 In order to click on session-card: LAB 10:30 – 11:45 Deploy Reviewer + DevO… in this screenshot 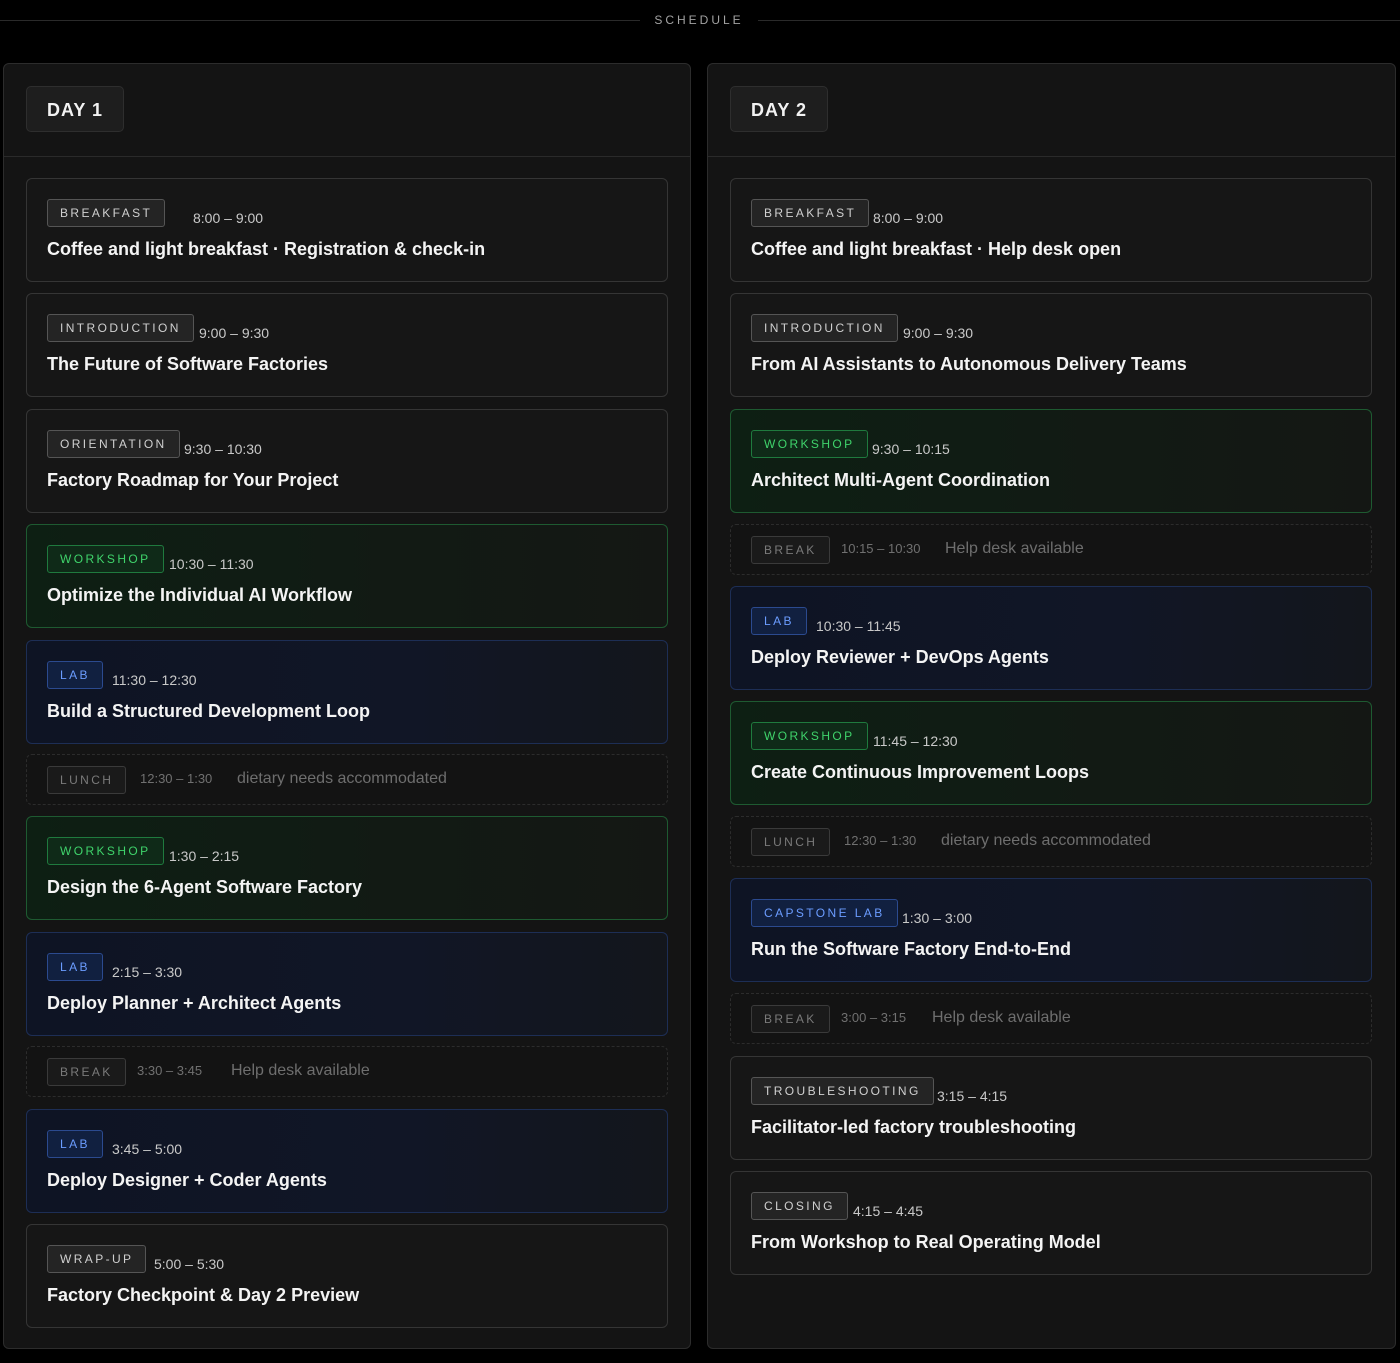, I will do `click(1051, 638)`.